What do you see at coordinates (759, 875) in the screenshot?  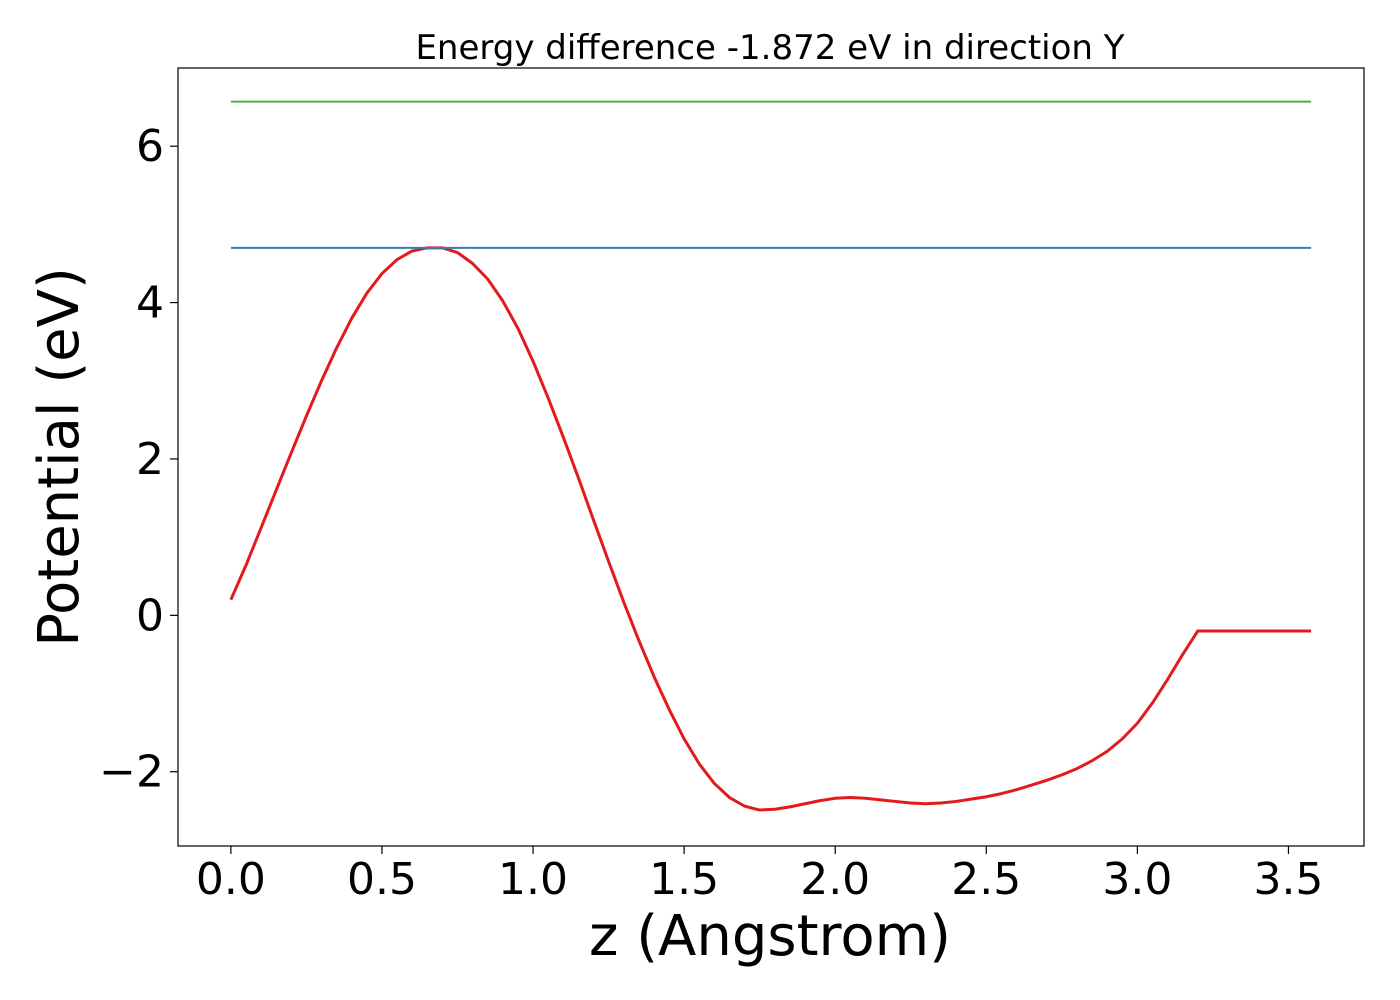 I see `x-axis-ticks: 0.0 0.5 1.0 1.5 2.0 2.5 3.0 3.5` at bounding box center [759, 875].